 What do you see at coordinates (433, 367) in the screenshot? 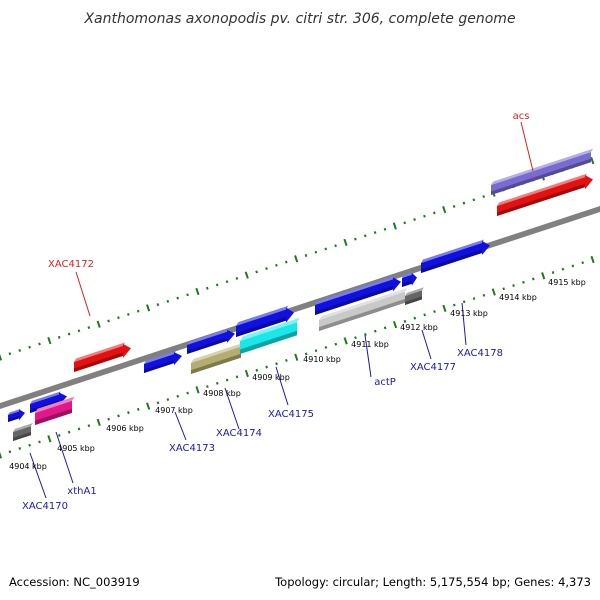
I see `gene-label: XAC4177` at bounding box center [433, 367].